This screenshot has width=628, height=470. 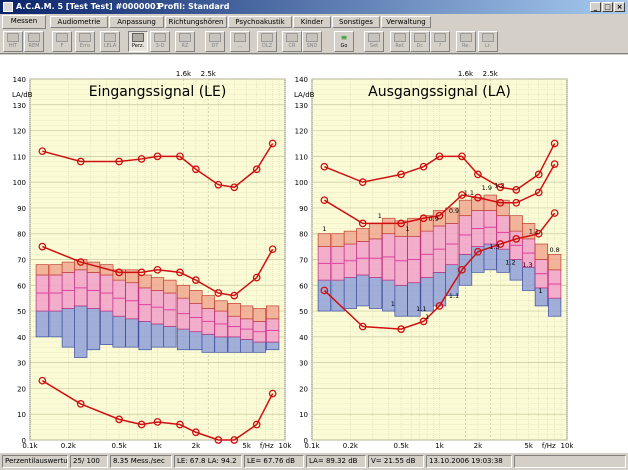 What do you see at coordinates (215, 41) in the screenshot?
I see `toolbar-button-dt: DT` at bounding box center [215, 41].